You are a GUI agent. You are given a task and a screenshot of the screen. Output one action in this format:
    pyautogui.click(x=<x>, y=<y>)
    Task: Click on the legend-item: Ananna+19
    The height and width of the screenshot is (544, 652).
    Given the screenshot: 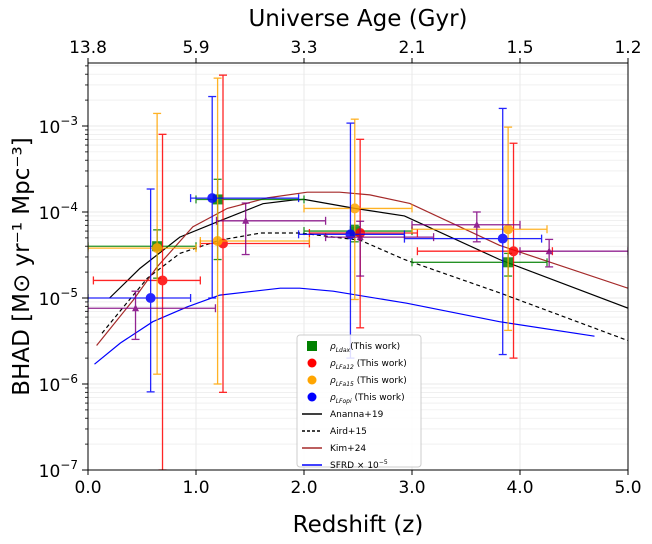 What is the action you would take?
    pyautogui.click(x=343, y=415)
    